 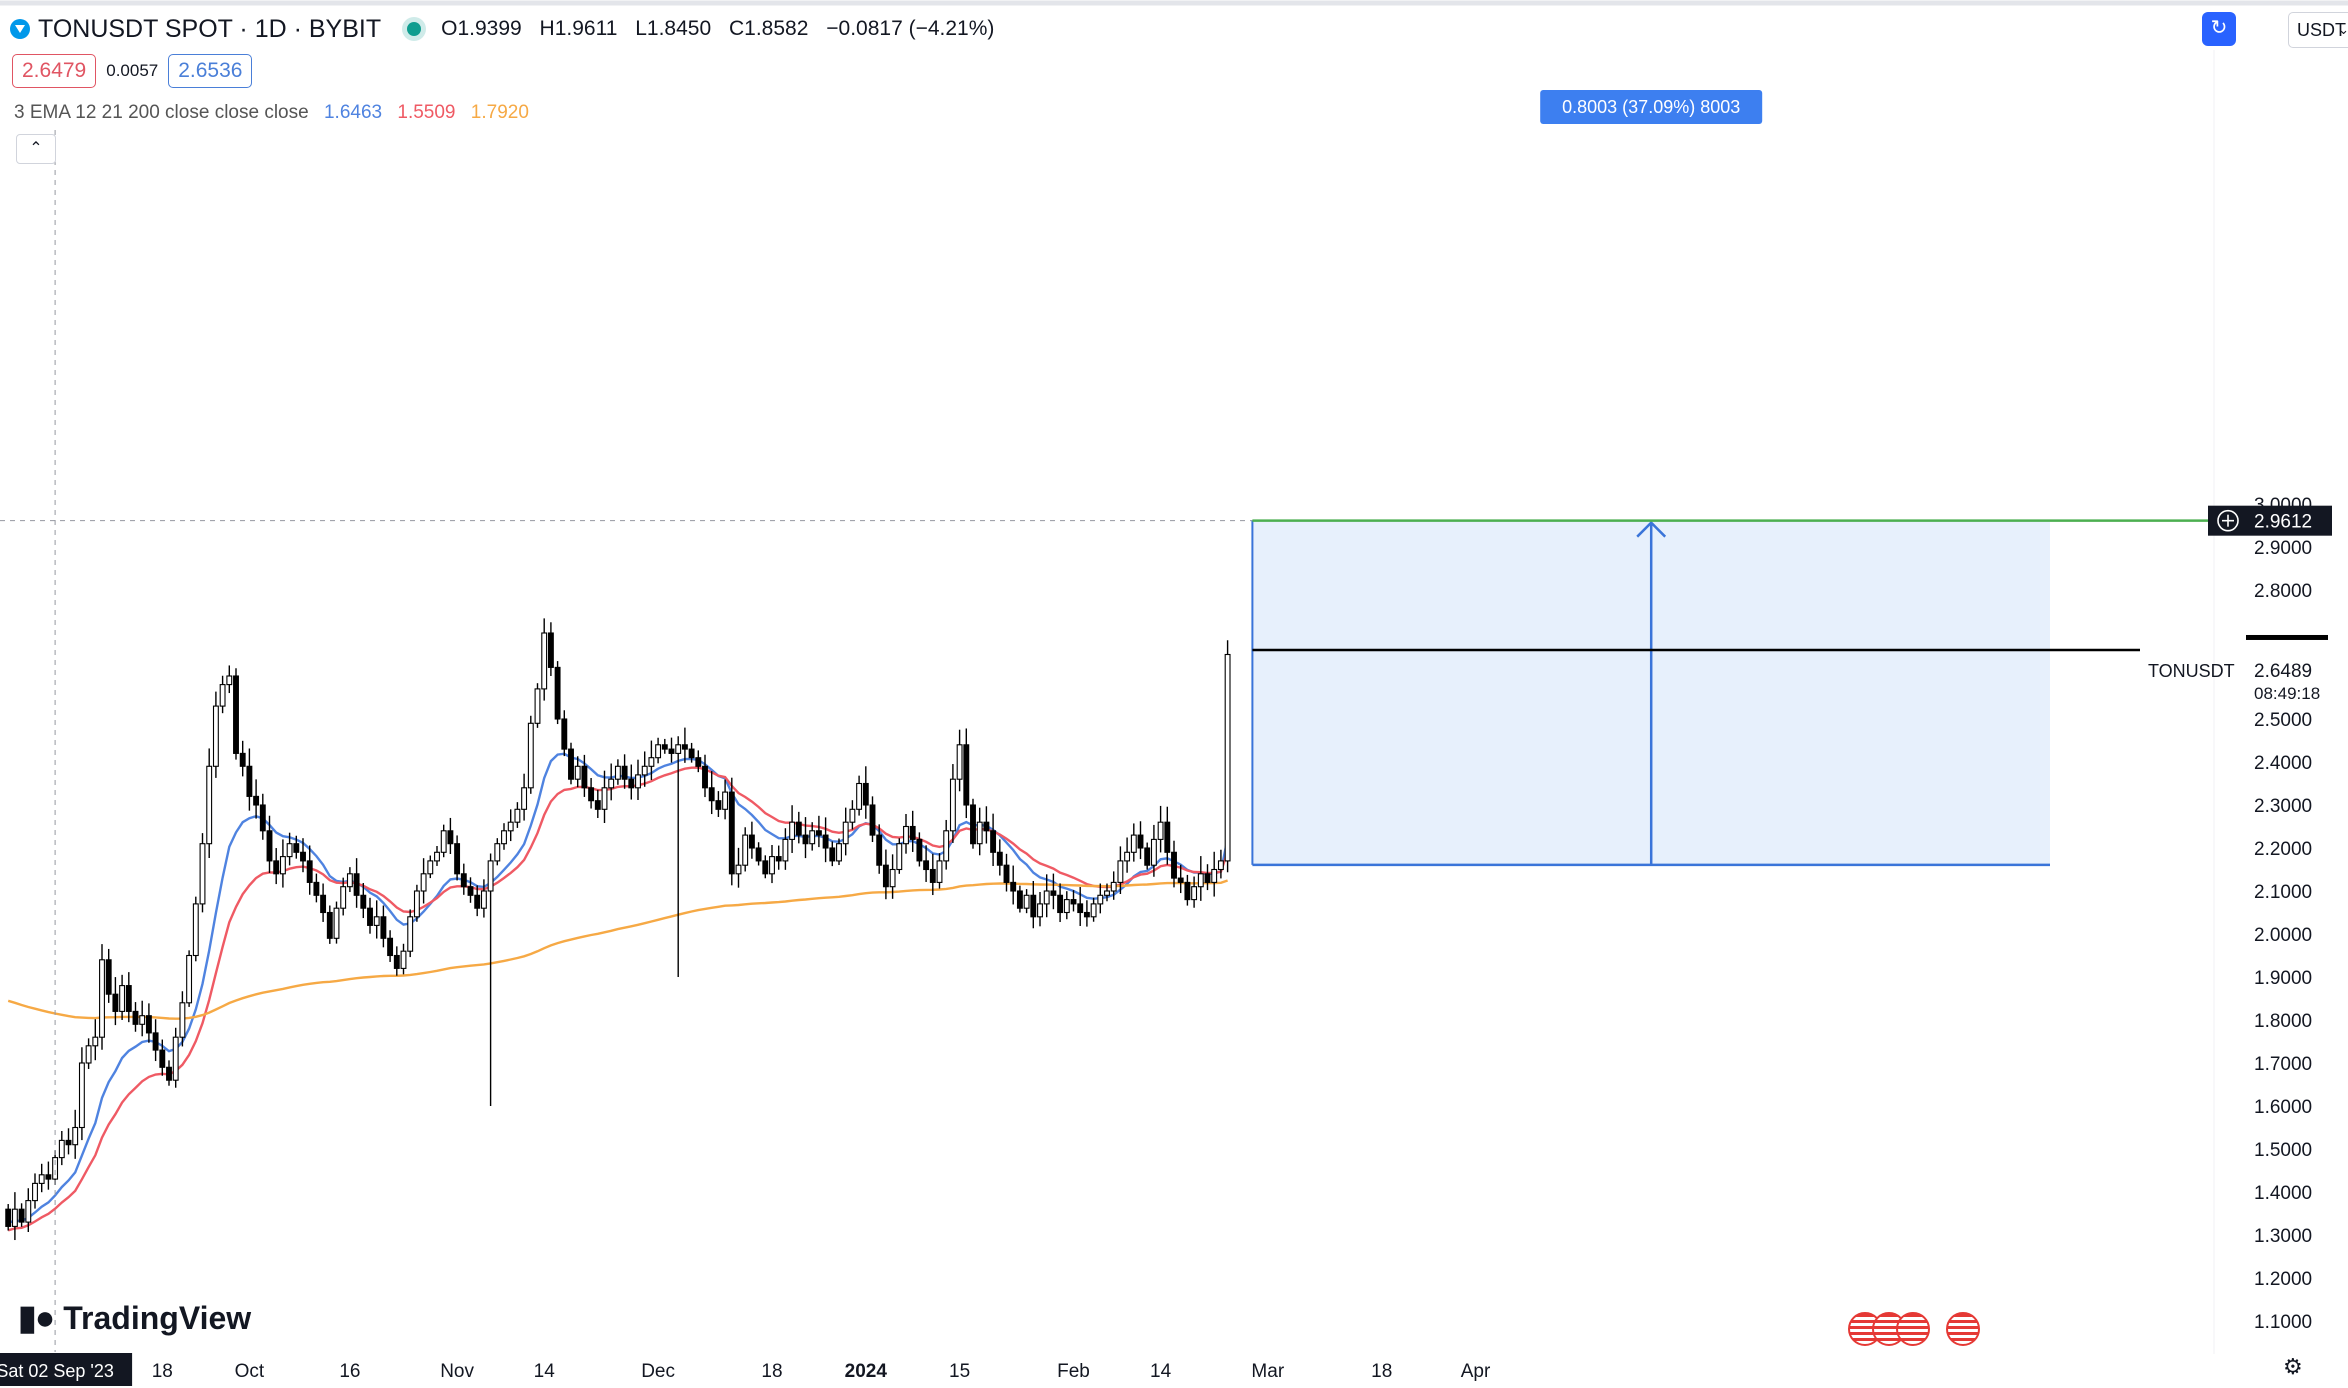 I want to click on gear-icon: ⚙, so click(x=2293, y=1366).